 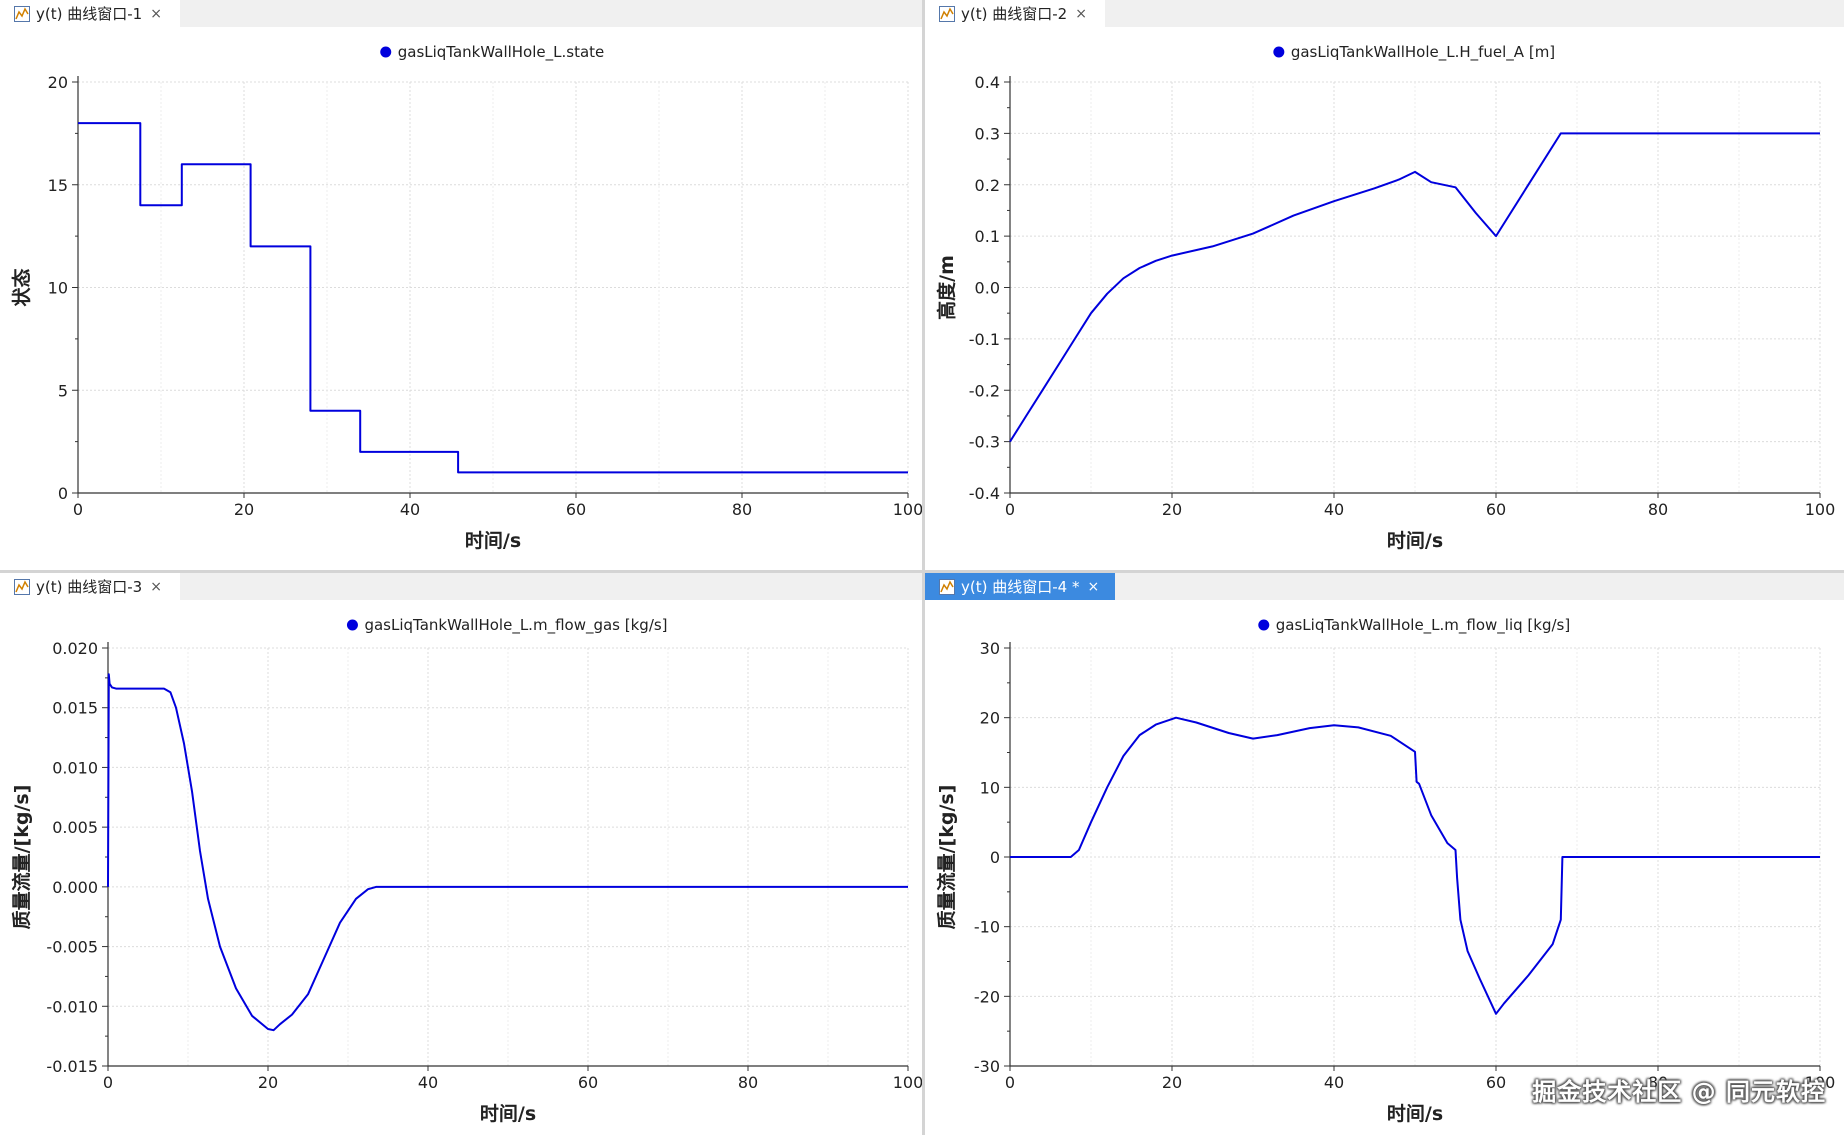 What do you see at coordinates (987, 82) in the screenshot?
I see `y-tick-label: 0.4` at bounding box center [987, 82].